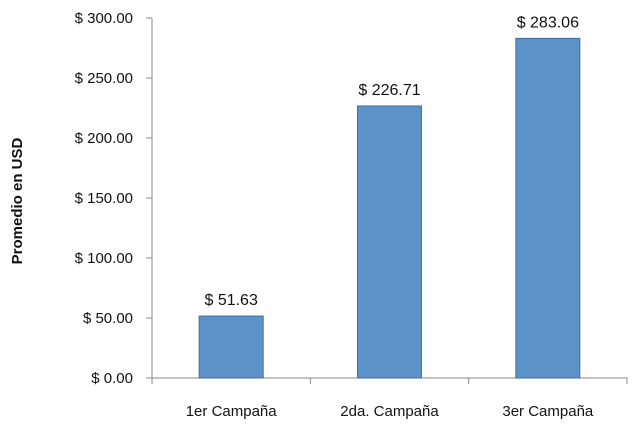  I want to click on bar-value-label: $ 283.06, so click(548, 22).